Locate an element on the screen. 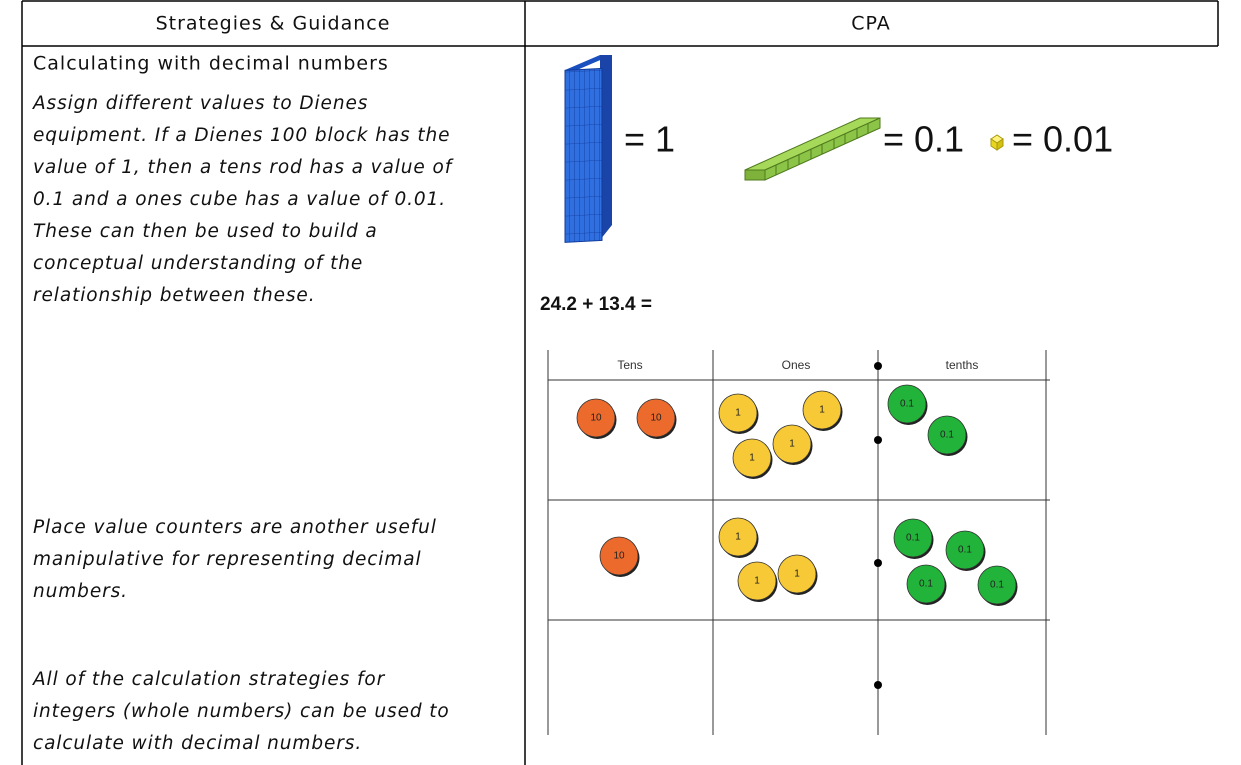  column-header: tenths is located at coordinates (962, 365).